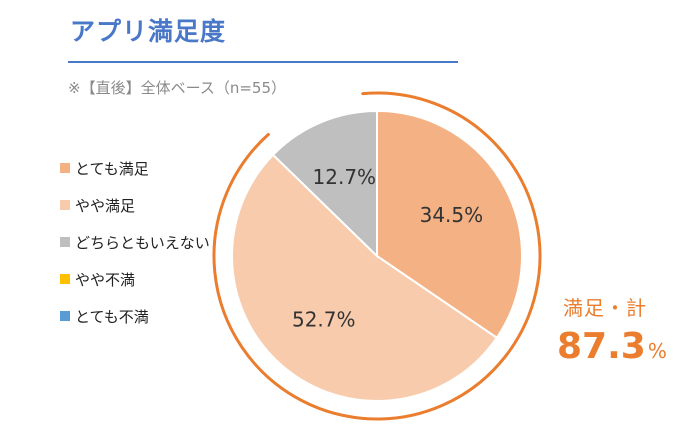 The height and width of the screenshot is (433, 673). I want to click on satisfaction-total-label: 満足・計, so click(605, 308).